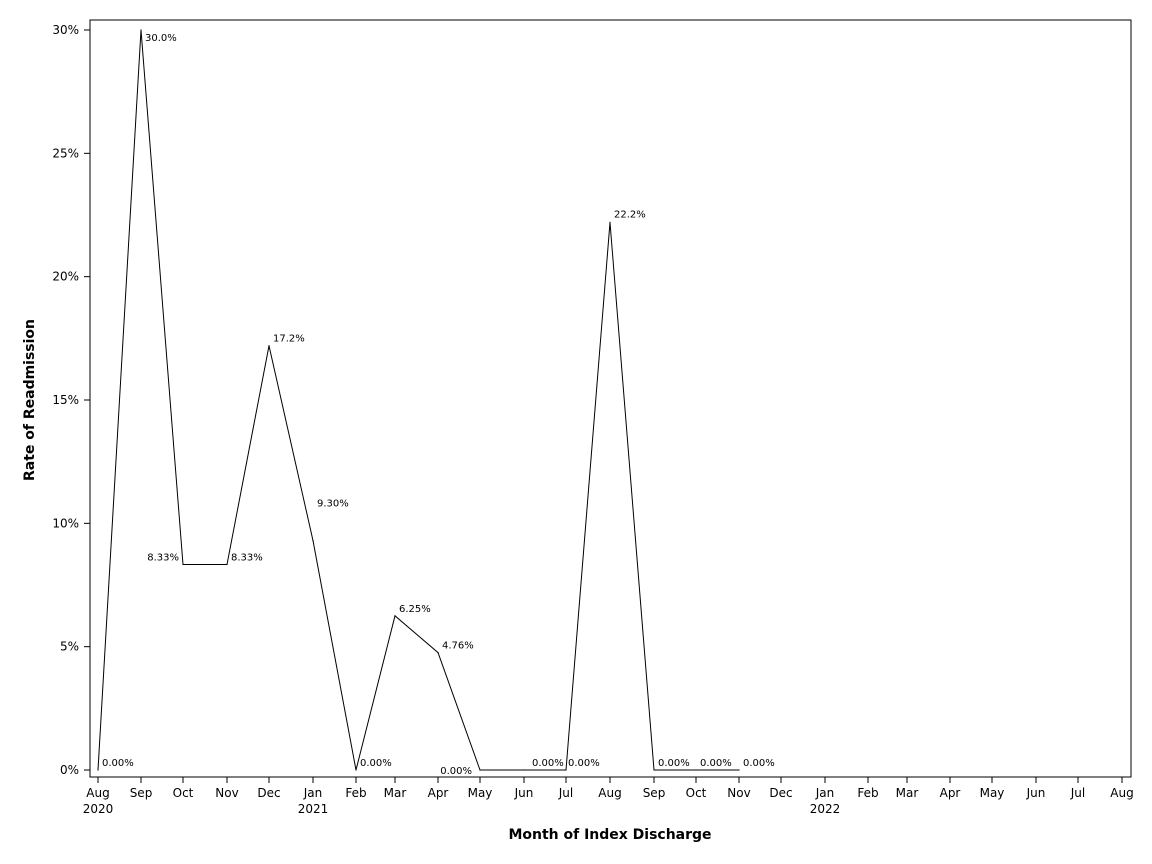 This screenshot has width=1152, height=864. Describe the element at coordinates (65, 277) in the screenshot. I see `y-tick-label: 20%` at that location.